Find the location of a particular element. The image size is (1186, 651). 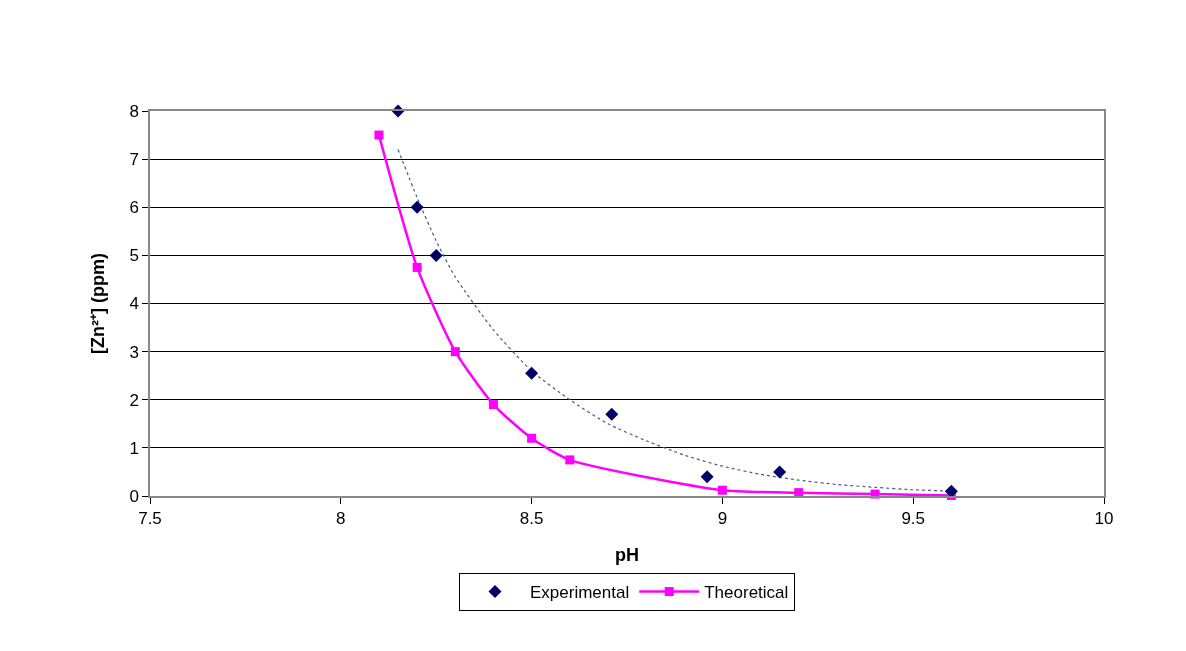

y-tick-label: 0 is located at coordinates (134, 496).